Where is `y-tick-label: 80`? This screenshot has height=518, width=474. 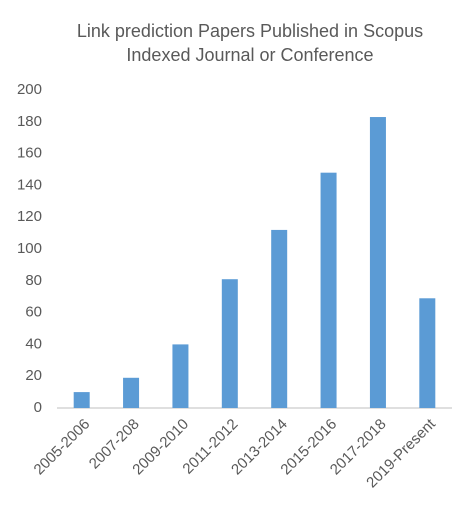
y-tick-label: 80 is located at coordinates (33, 280).